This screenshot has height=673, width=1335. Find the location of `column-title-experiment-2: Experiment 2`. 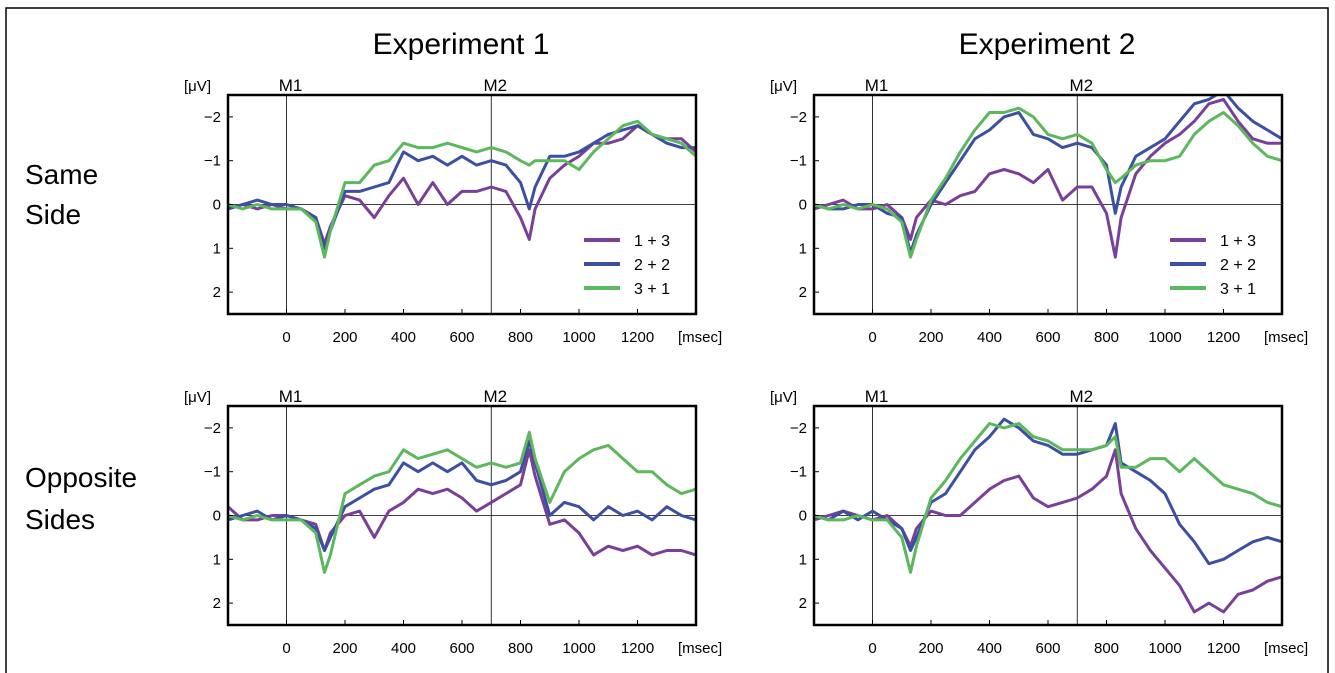

column-title-experiment-2: Experiment 2 is located at coordinates (1047, 44).